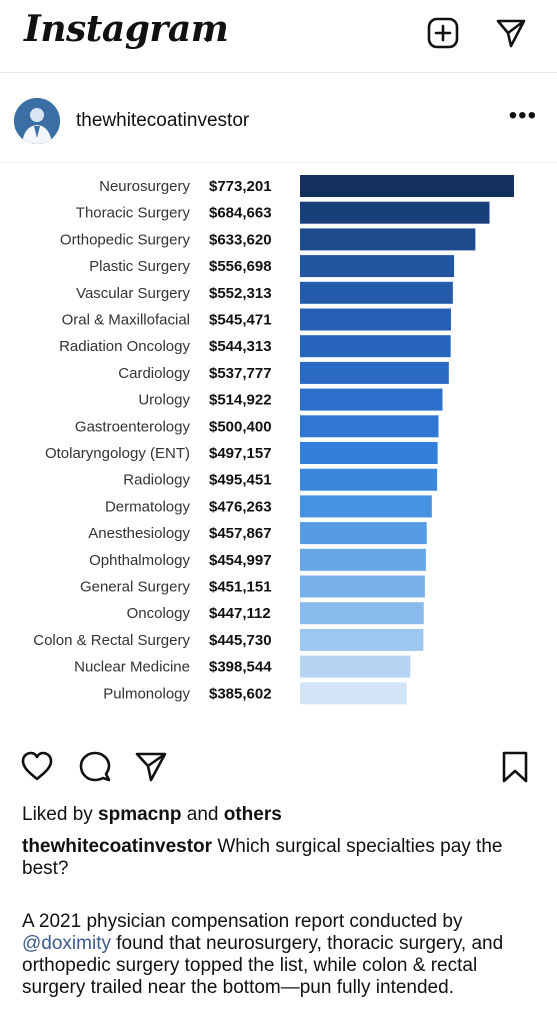 This screenshot has width=557, height=1024. Describe the element at coordinates (240, 320) in the screenshot. I see `value-label: $545,471` at that location.